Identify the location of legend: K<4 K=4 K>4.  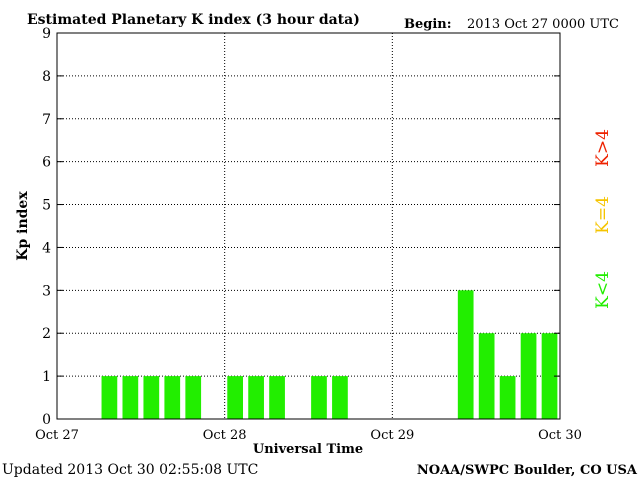
(603, 219).